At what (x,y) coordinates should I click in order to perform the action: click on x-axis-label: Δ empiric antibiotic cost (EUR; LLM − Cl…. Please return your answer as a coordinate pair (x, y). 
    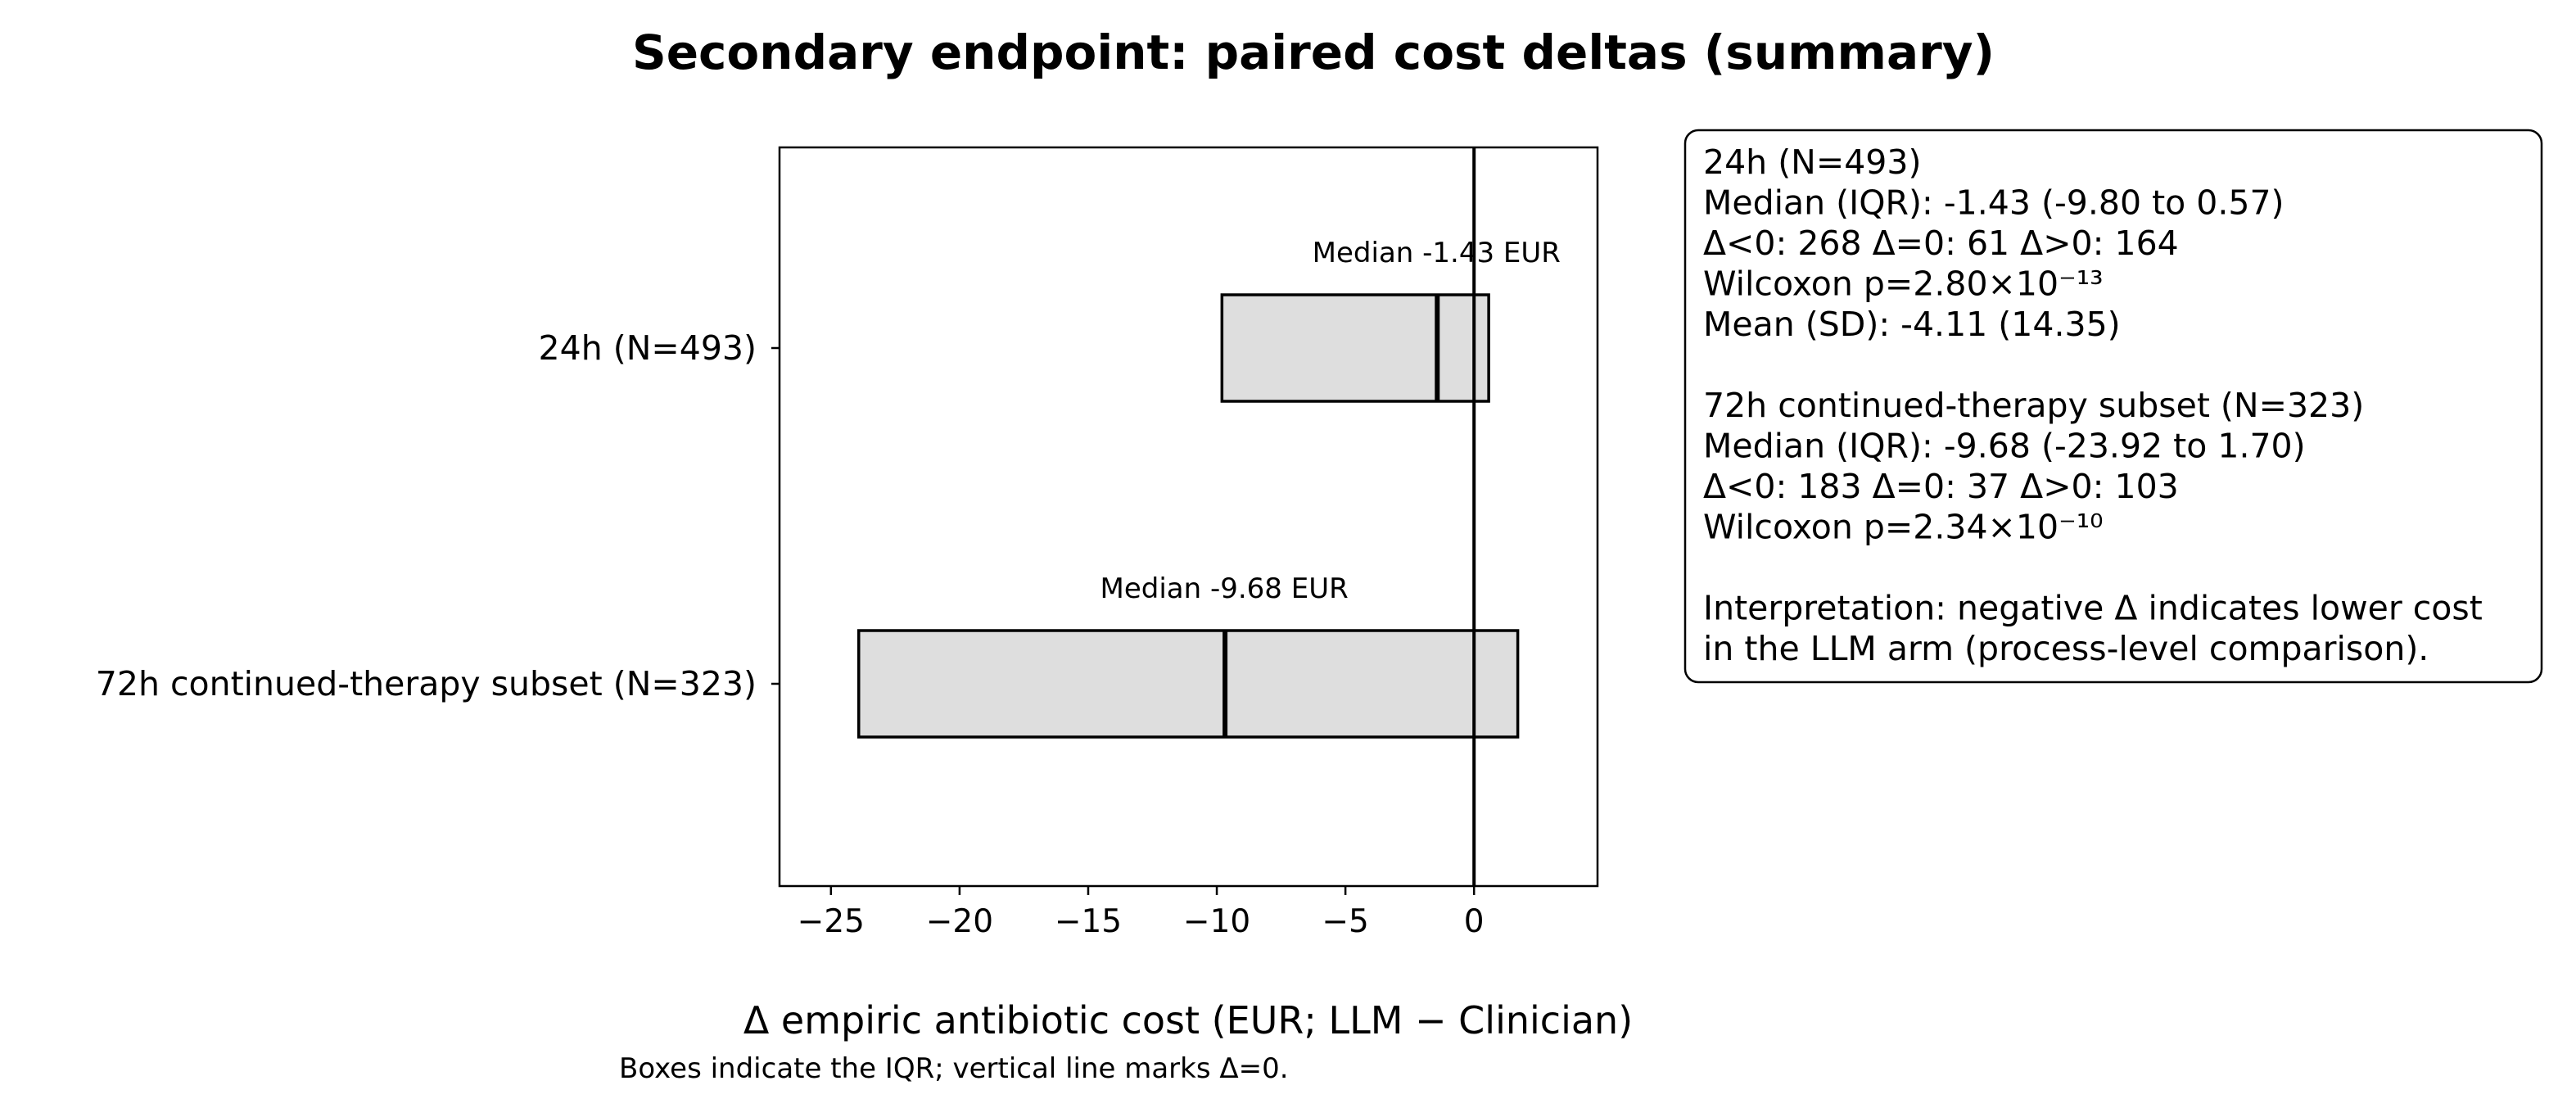
    Looking at the image, I should click on (1188, 1020).